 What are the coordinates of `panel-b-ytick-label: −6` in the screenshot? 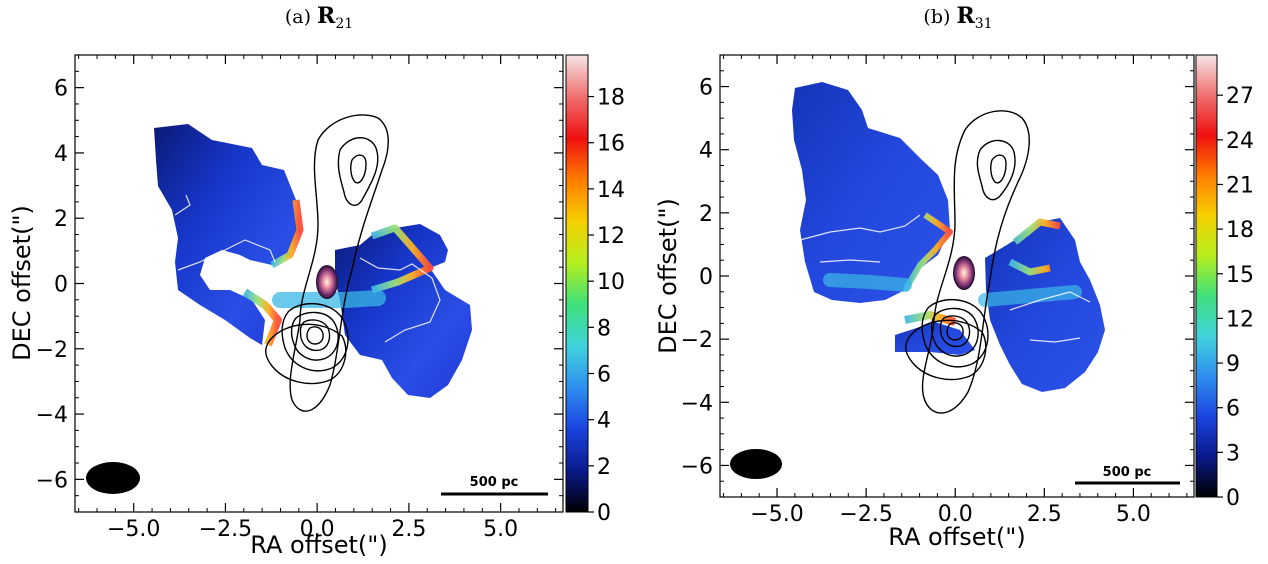 It's located at (697, 466).